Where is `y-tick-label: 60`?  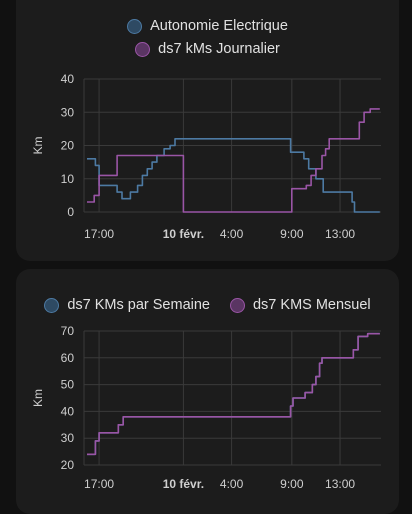
y-tick-label: 60 is located at coordinates (68, 358).